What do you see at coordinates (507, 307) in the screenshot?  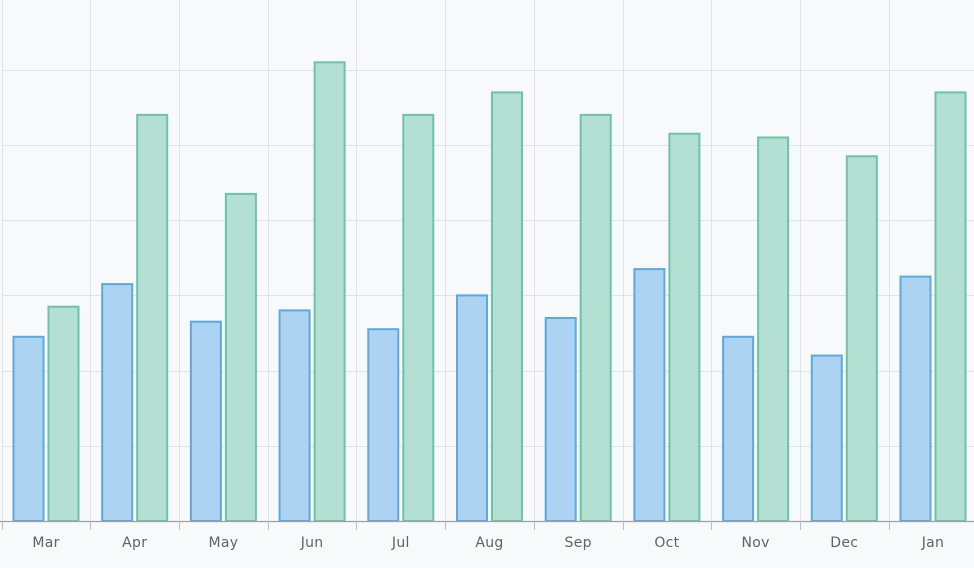 I see `bar-series-2-aug` at bounding box center [507, 307].